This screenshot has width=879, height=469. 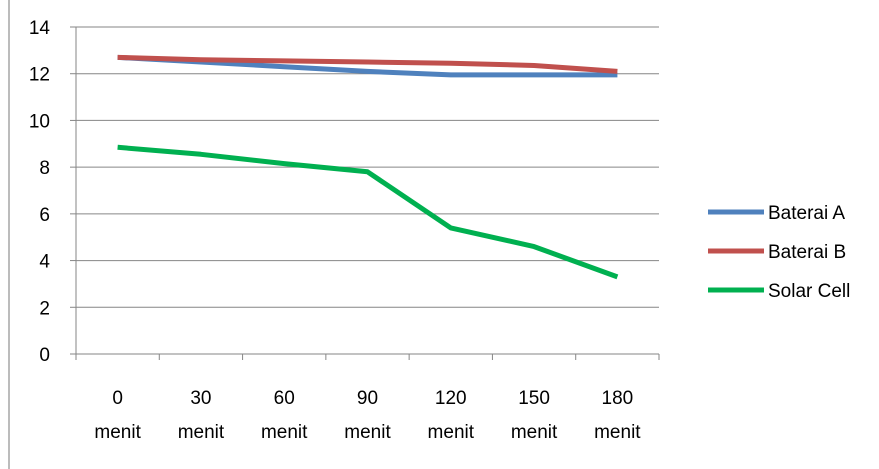 I want to click on legend-label: Baterai A, so click(x=806, y=213).